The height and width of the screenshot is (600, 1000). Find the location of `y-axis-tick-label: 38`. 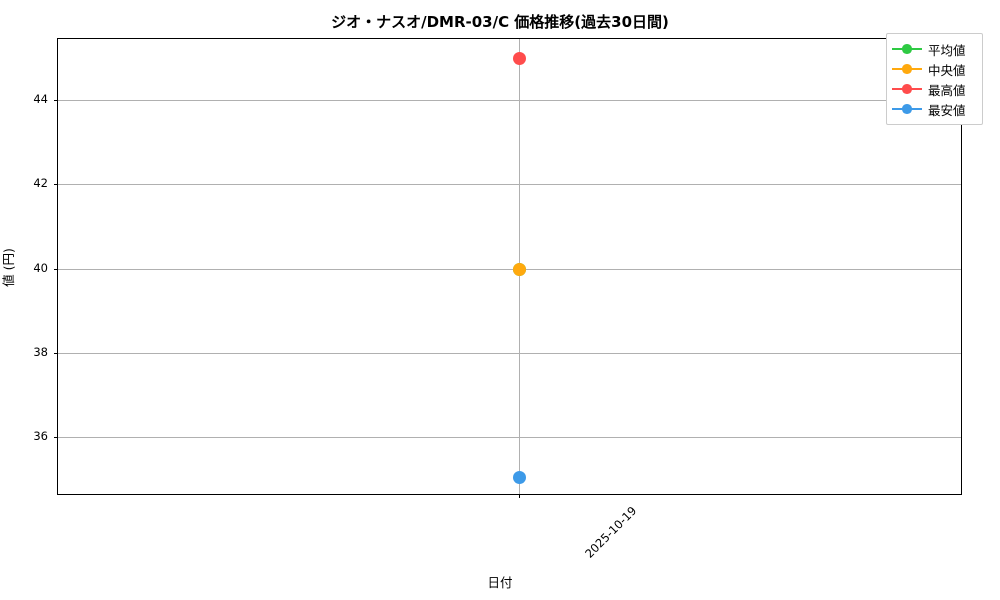

y-axis-tick-label: 38 is located at coordinates (40, 352).